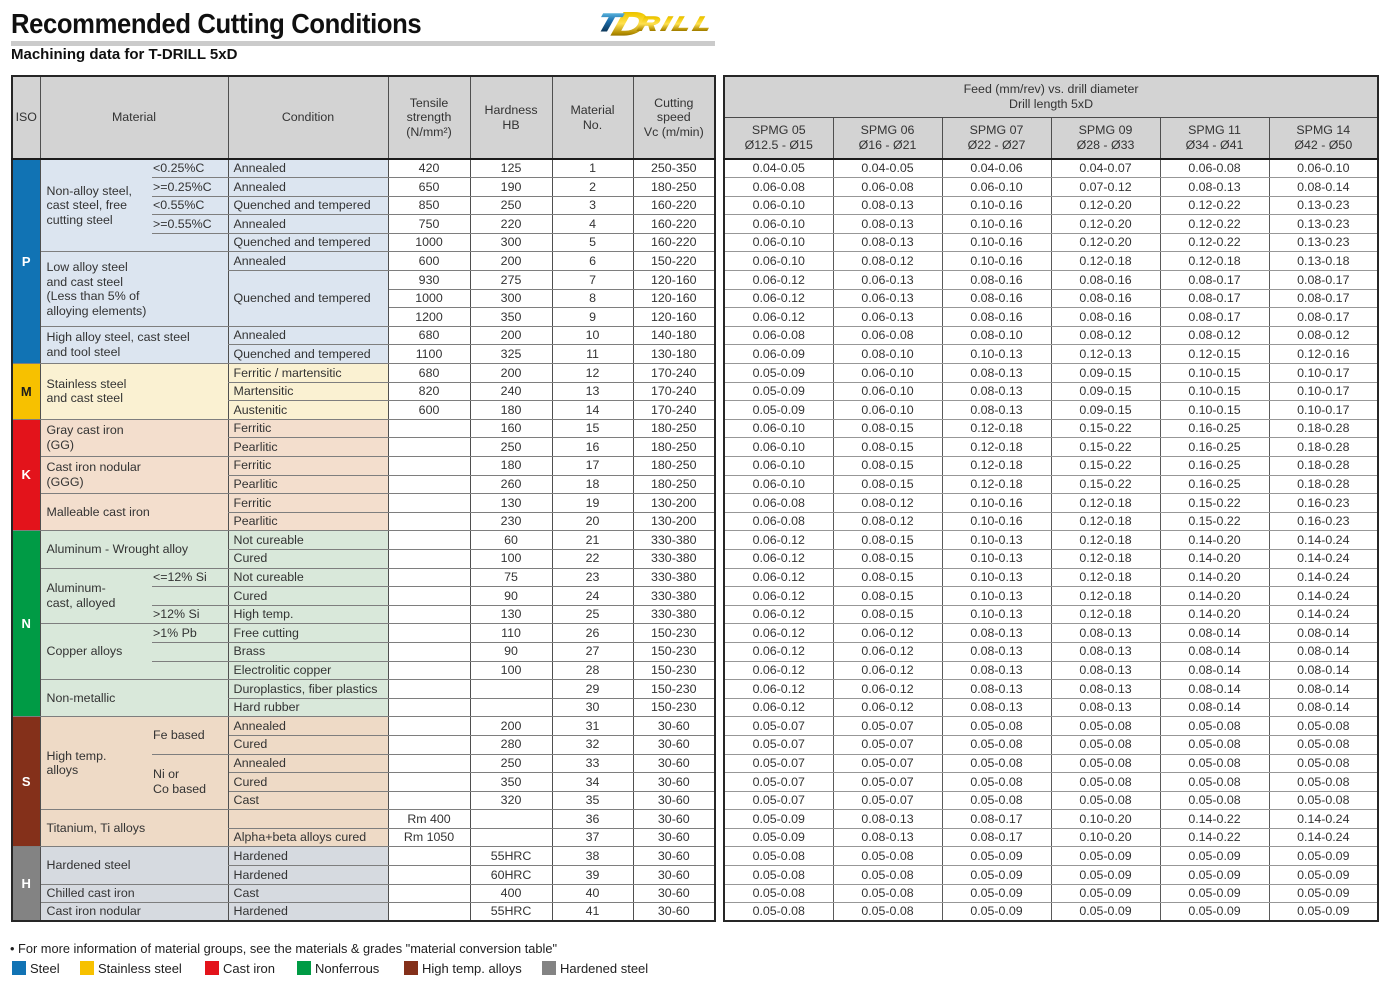 The image size is (1400, 1000). Describe the element at coordinates (676, 24) in the screenshot. I see `svg-text: RILL` at that location.